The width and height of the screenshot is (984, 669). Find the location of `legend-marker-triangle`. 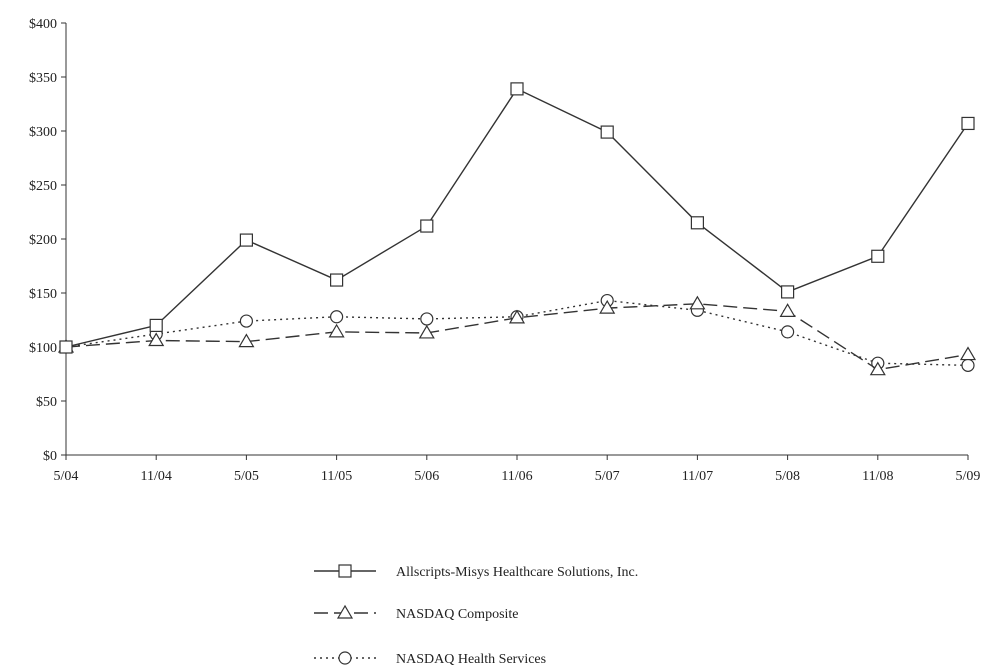

legend-marker-triangle is located at coordinates (345, 611).